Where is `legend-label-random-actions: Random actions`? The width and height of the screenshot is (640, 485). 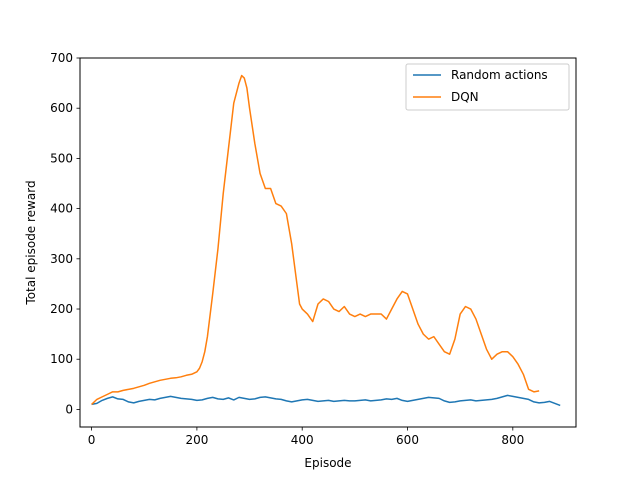 legend-label-random-actions: Random actions is located at coordinates (499, 75).